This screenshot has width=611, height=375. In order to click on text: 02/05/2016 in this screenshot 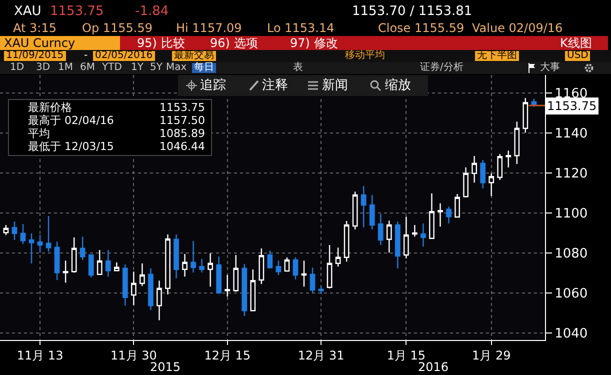, I will do `click(124, 55)`.